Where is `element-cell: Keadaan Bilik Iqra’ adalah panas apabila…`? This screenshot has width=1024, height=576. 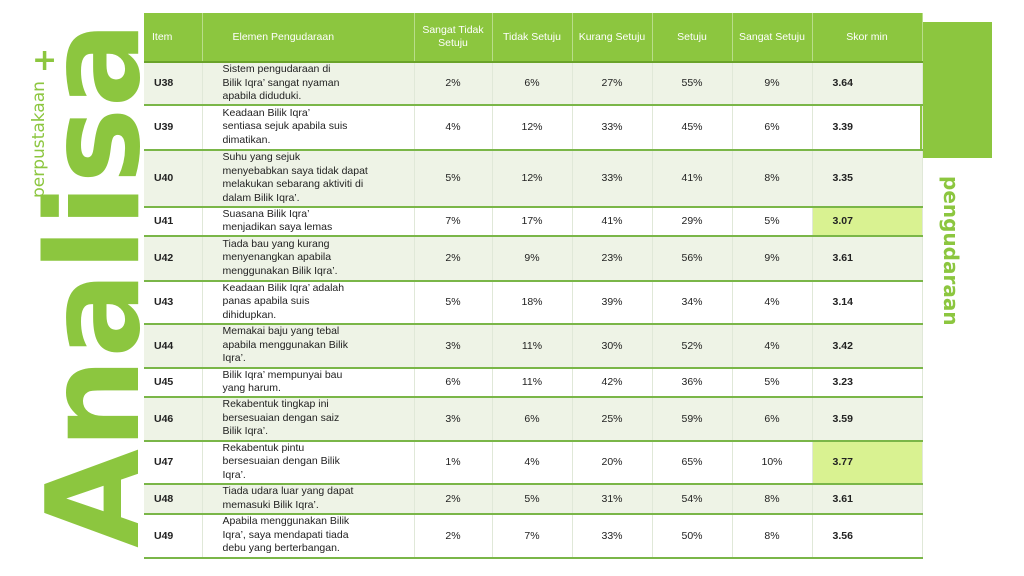
element-cell: Keadaan Bilik Iqra’ adalah panas apabila… is located at coordinates (308, 302).